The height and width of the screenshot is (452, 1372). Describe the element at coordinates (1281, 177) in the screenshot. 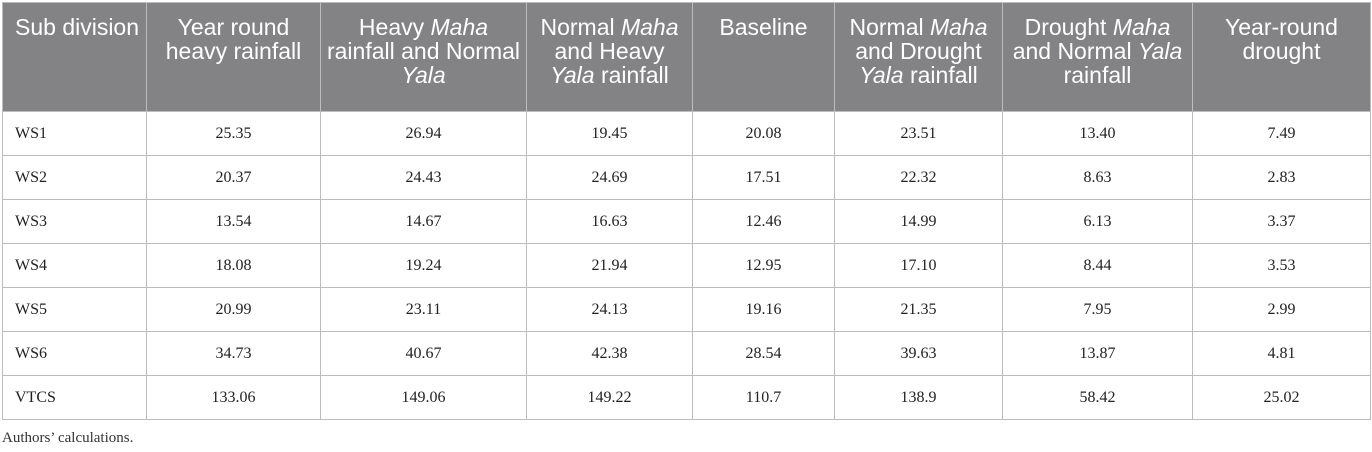

I see `value-cell: 2.83` at that location.